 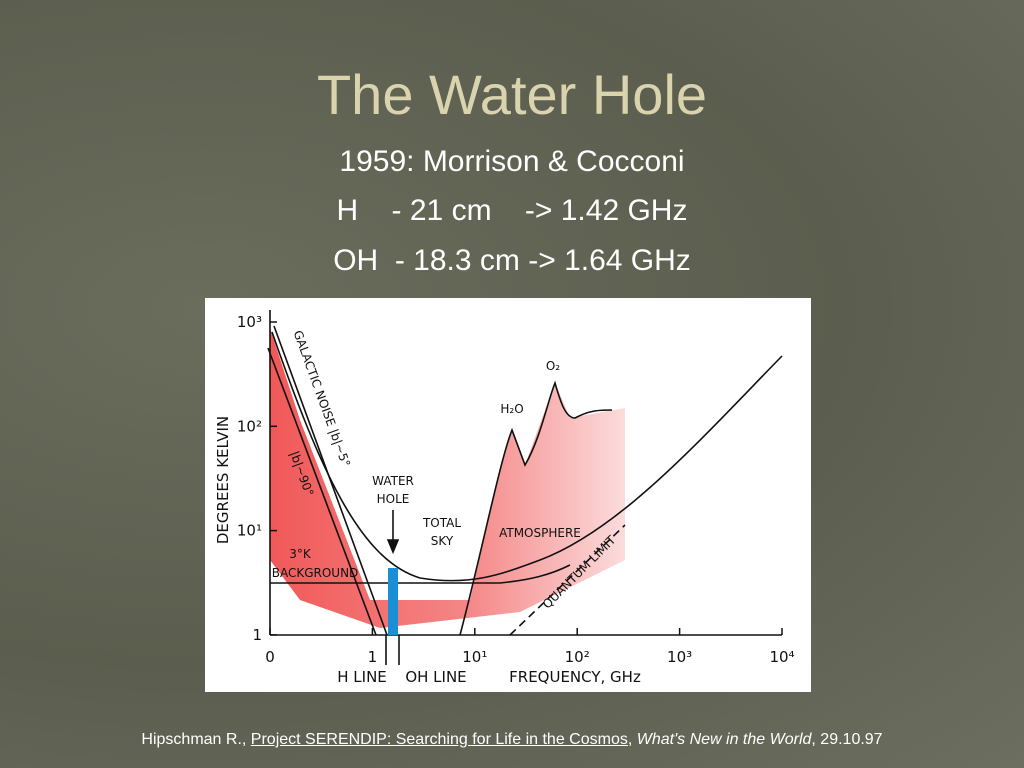 I want to click on background-line, so click(x=420, y=574).